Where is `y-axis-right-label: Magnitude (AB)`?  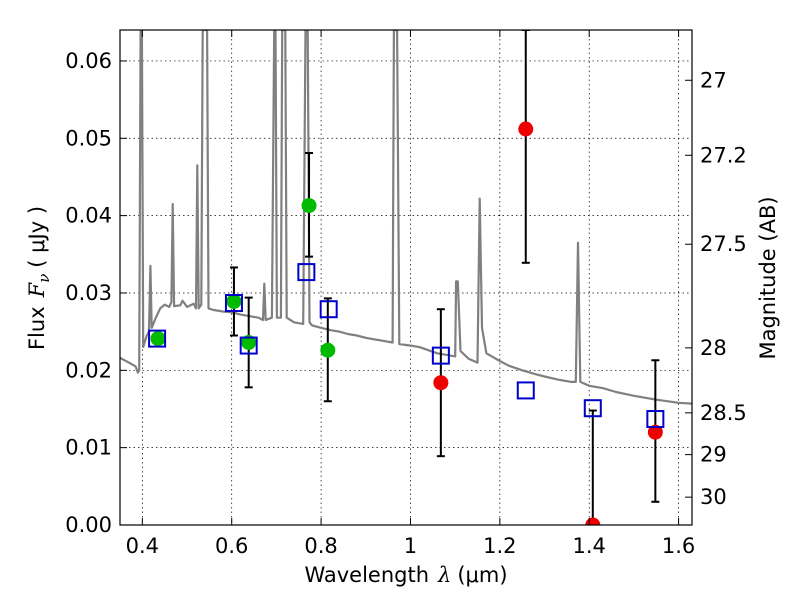 y-axis-right-label: Magnitude (AB) is located at coordinates (768, 277).